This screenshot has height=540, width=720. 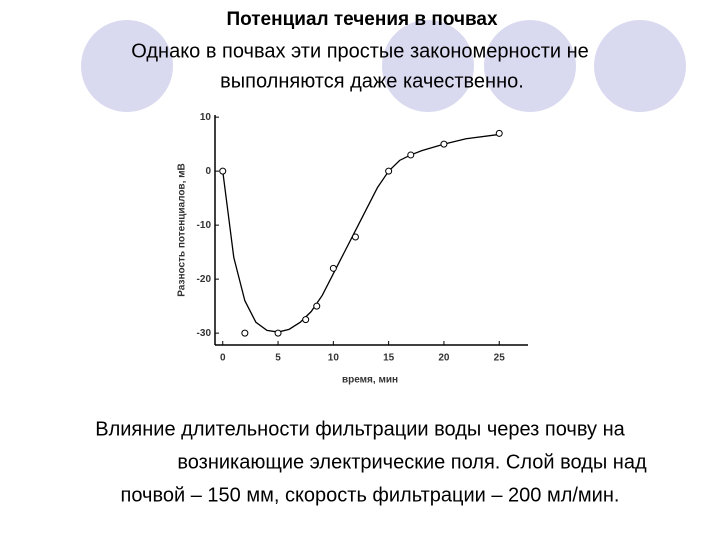 I want to click on x-tick-label: 0, so click(x=223, y=358).